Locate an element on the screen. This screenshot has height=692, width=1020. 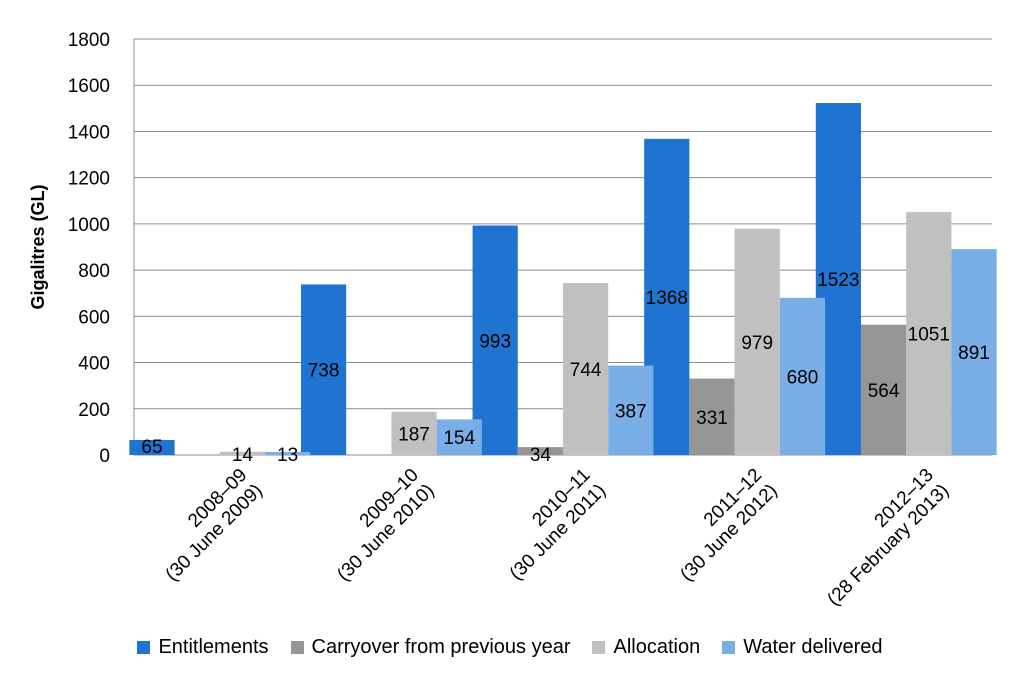
y-tick-label: 1800 is located at coordinates (89, 40).